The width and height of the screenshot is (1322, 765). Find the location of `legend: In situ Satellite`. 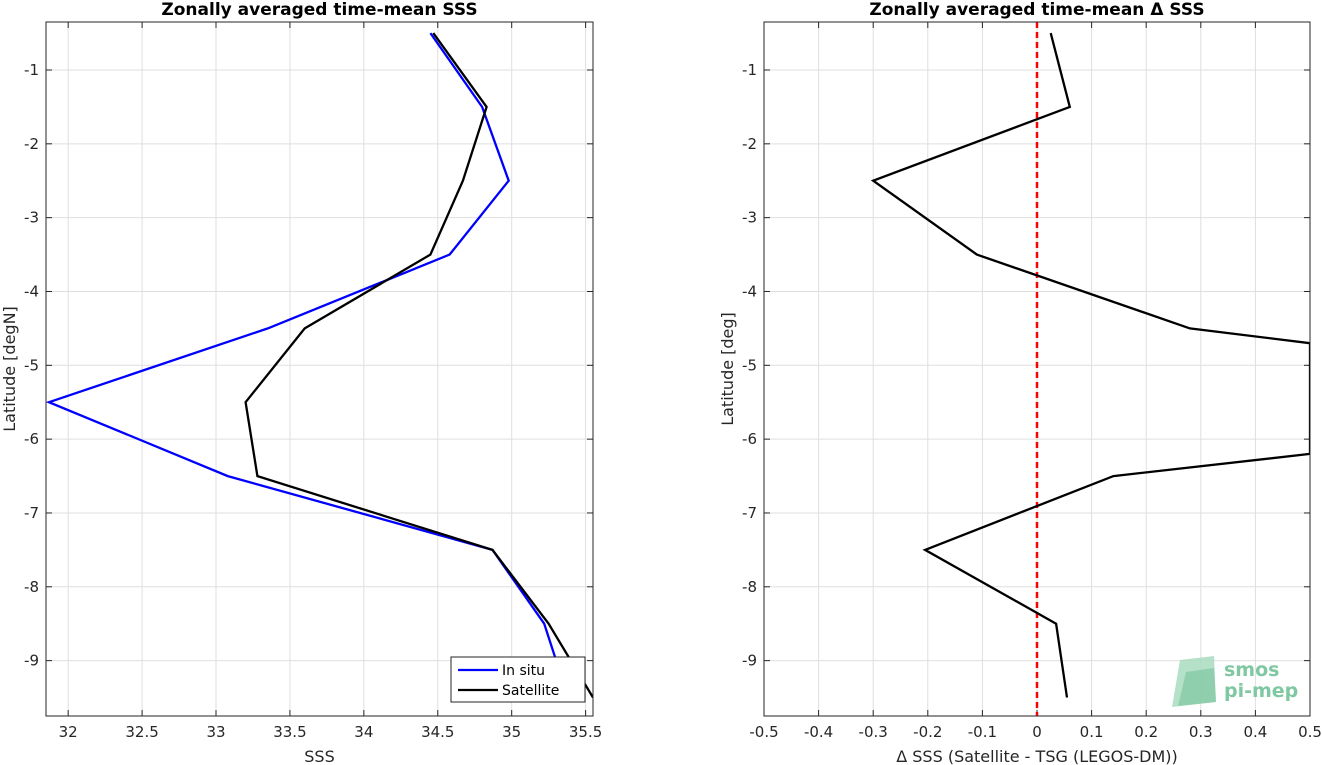

legend: In situ Satellite is located at coordinates (518, 679).